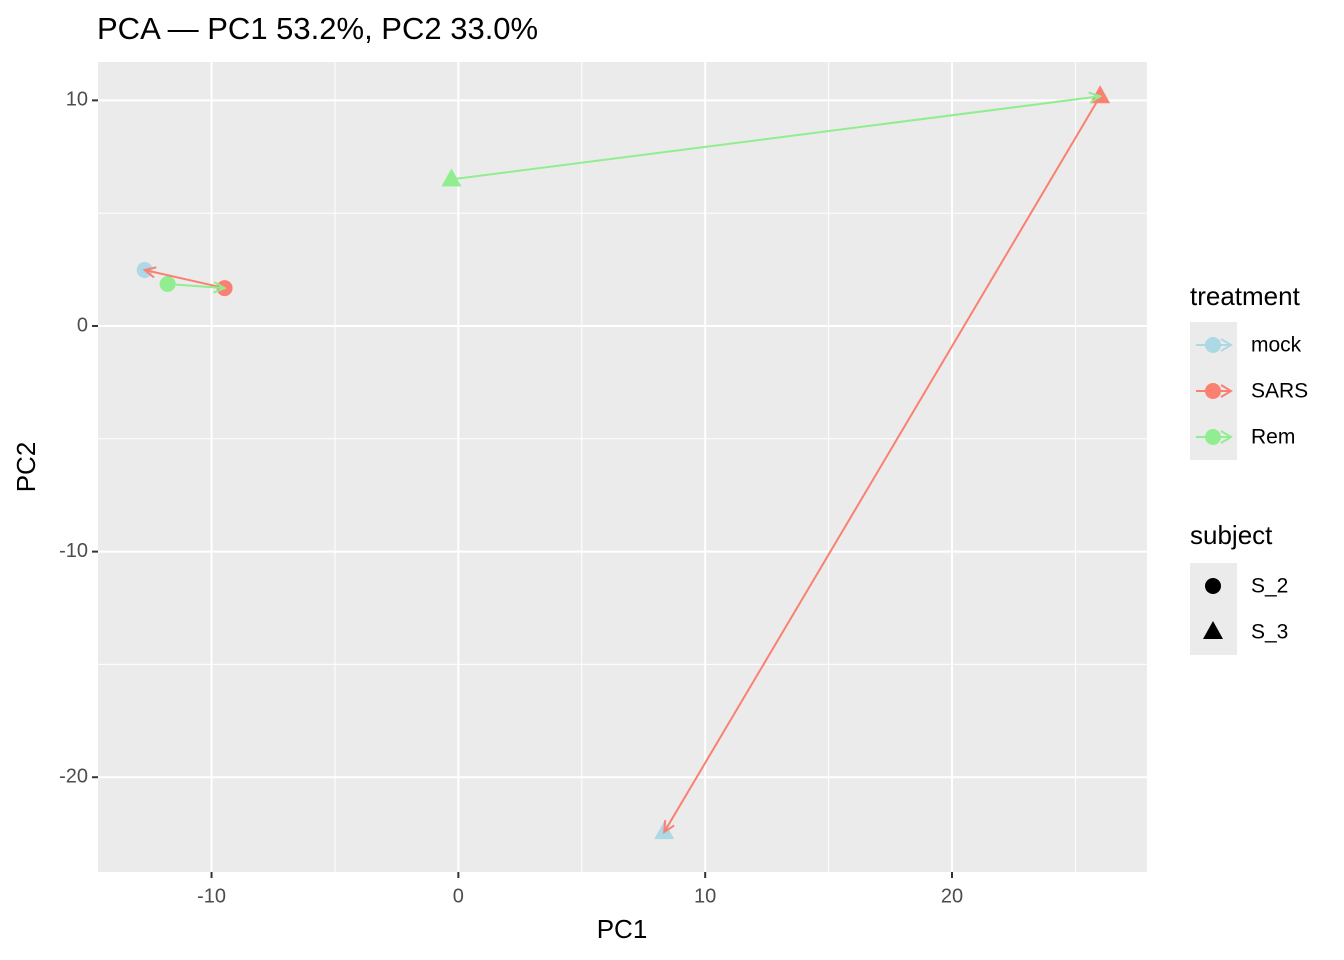 This screenshot has width=1344, height=960. Describe the element at coordinates (1245, 296) in the screenshot. I see `legend-title: treatment` at that location.